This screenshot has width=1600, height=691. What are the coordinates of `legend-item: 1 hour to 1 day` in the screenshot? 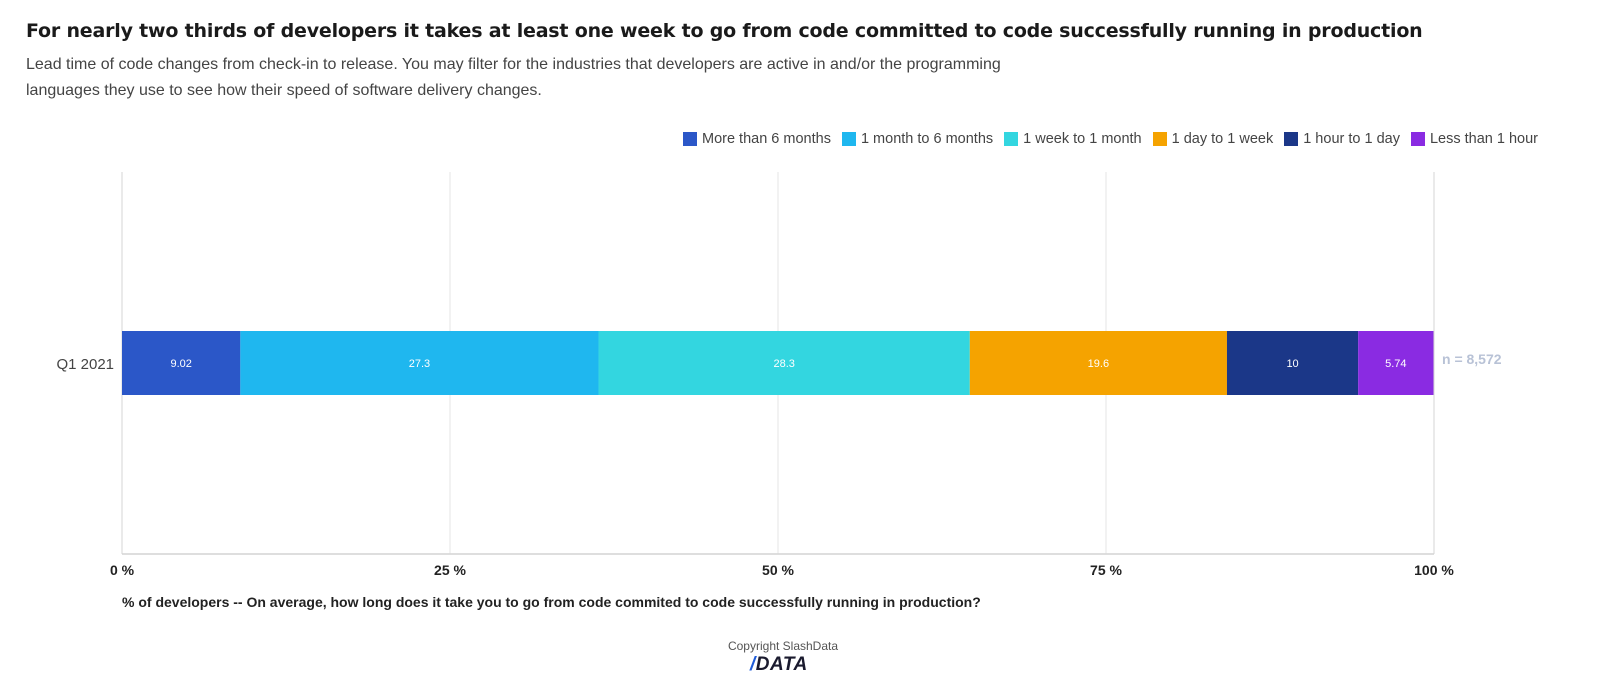 It's located at (1342, 139).